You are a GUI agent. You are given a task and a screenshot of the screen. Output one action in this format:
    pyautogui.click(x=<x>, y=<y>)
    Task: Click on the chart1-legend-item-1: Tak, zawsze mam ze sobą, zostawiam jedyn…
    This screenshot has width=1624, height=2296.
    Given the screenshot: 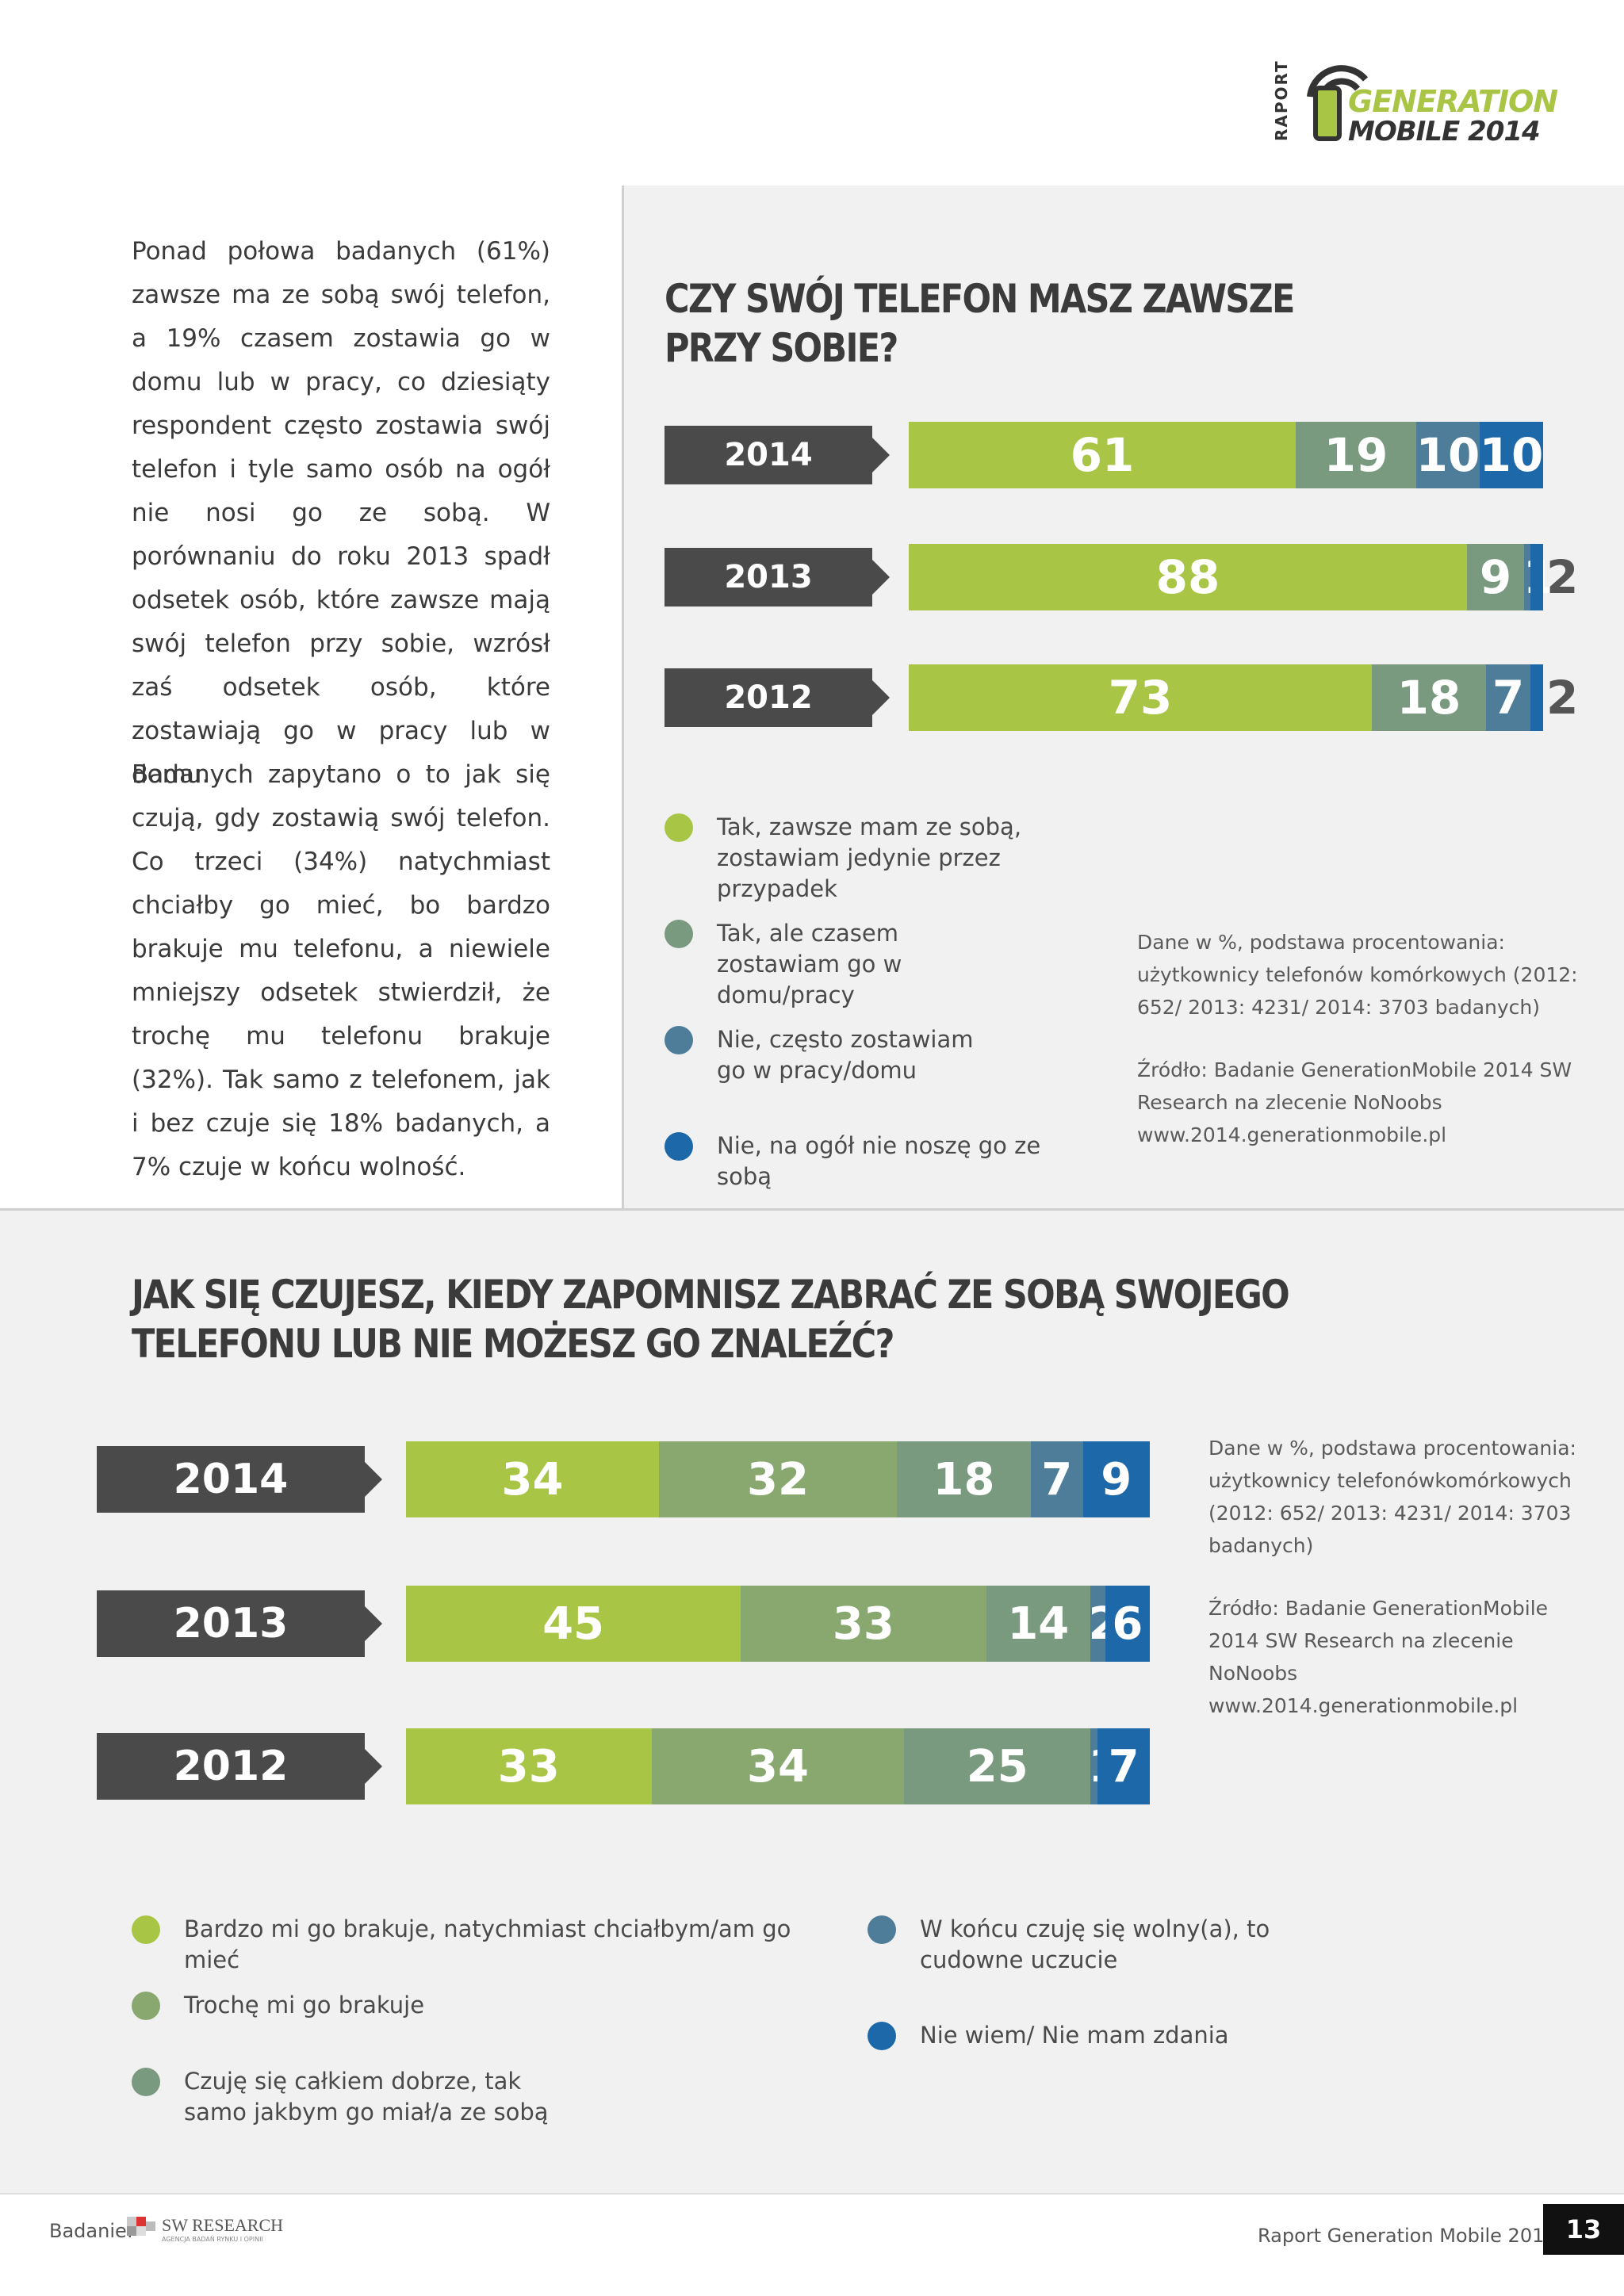 What is the action you would take?
    pyautogui.click(x=887, y=859)
    